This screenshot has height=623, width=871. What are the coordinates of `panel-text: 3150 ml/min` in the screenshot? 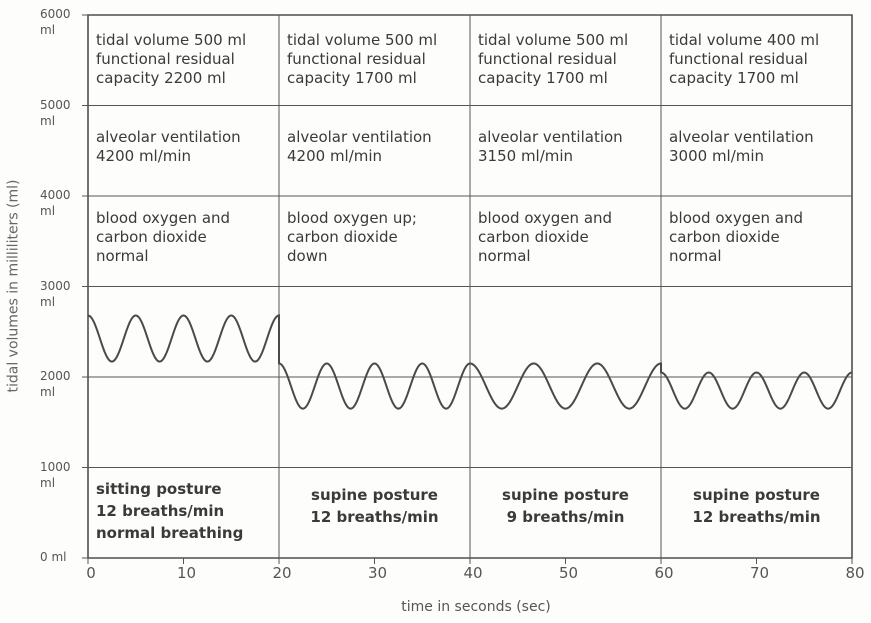 It's located at (526, 155).